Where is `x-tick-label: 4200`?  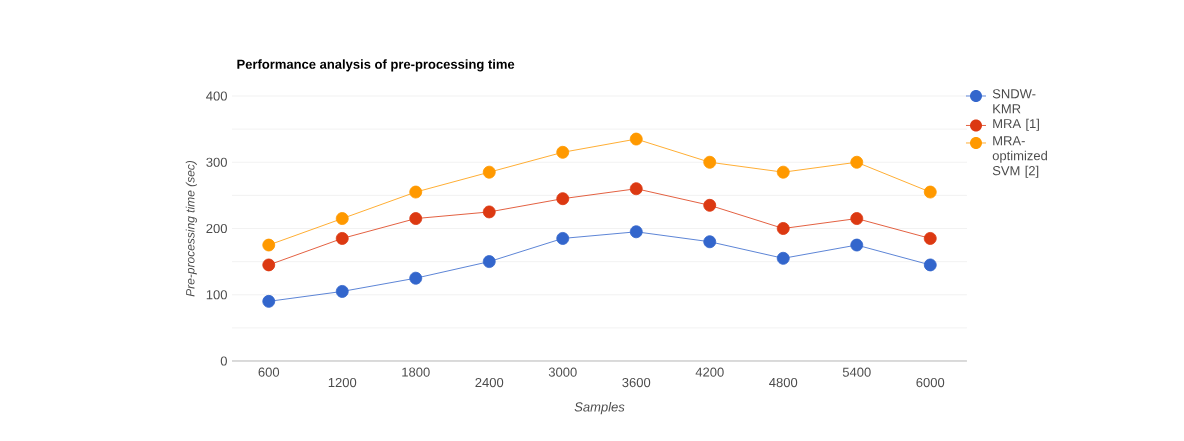
x-tick-label: 4200 is located at coordinates (709, 372).